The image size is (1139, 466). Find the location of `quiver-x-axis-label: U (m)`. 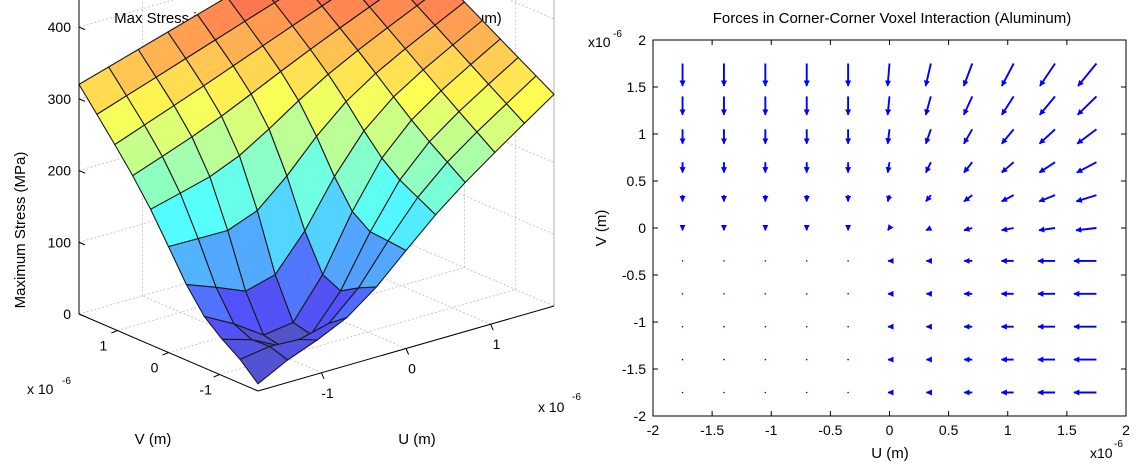

quiver-x-axis-label: U (m) is located at coordinates (890, 453).